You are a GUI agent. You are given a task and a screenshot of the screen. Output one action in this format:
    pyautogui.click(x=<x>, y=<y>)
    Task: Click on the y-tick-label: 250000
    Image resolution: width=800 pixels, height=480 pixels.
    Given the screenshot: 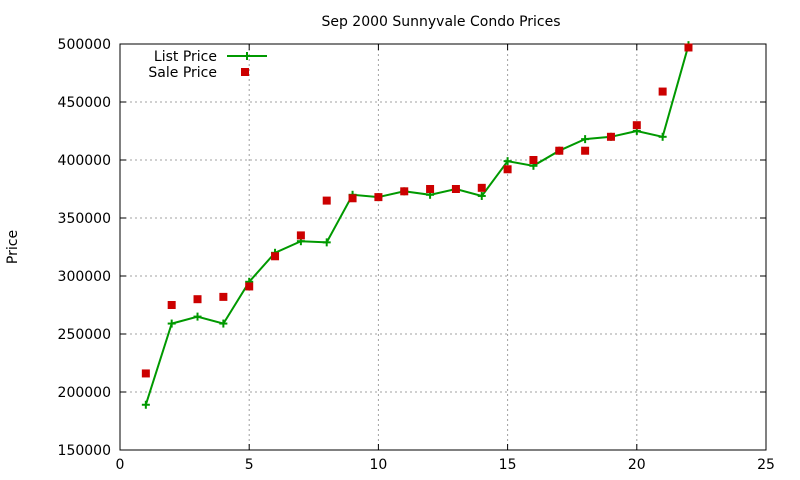 What is the action you would take?
    pyautogui.click(x=84, y=335)
    